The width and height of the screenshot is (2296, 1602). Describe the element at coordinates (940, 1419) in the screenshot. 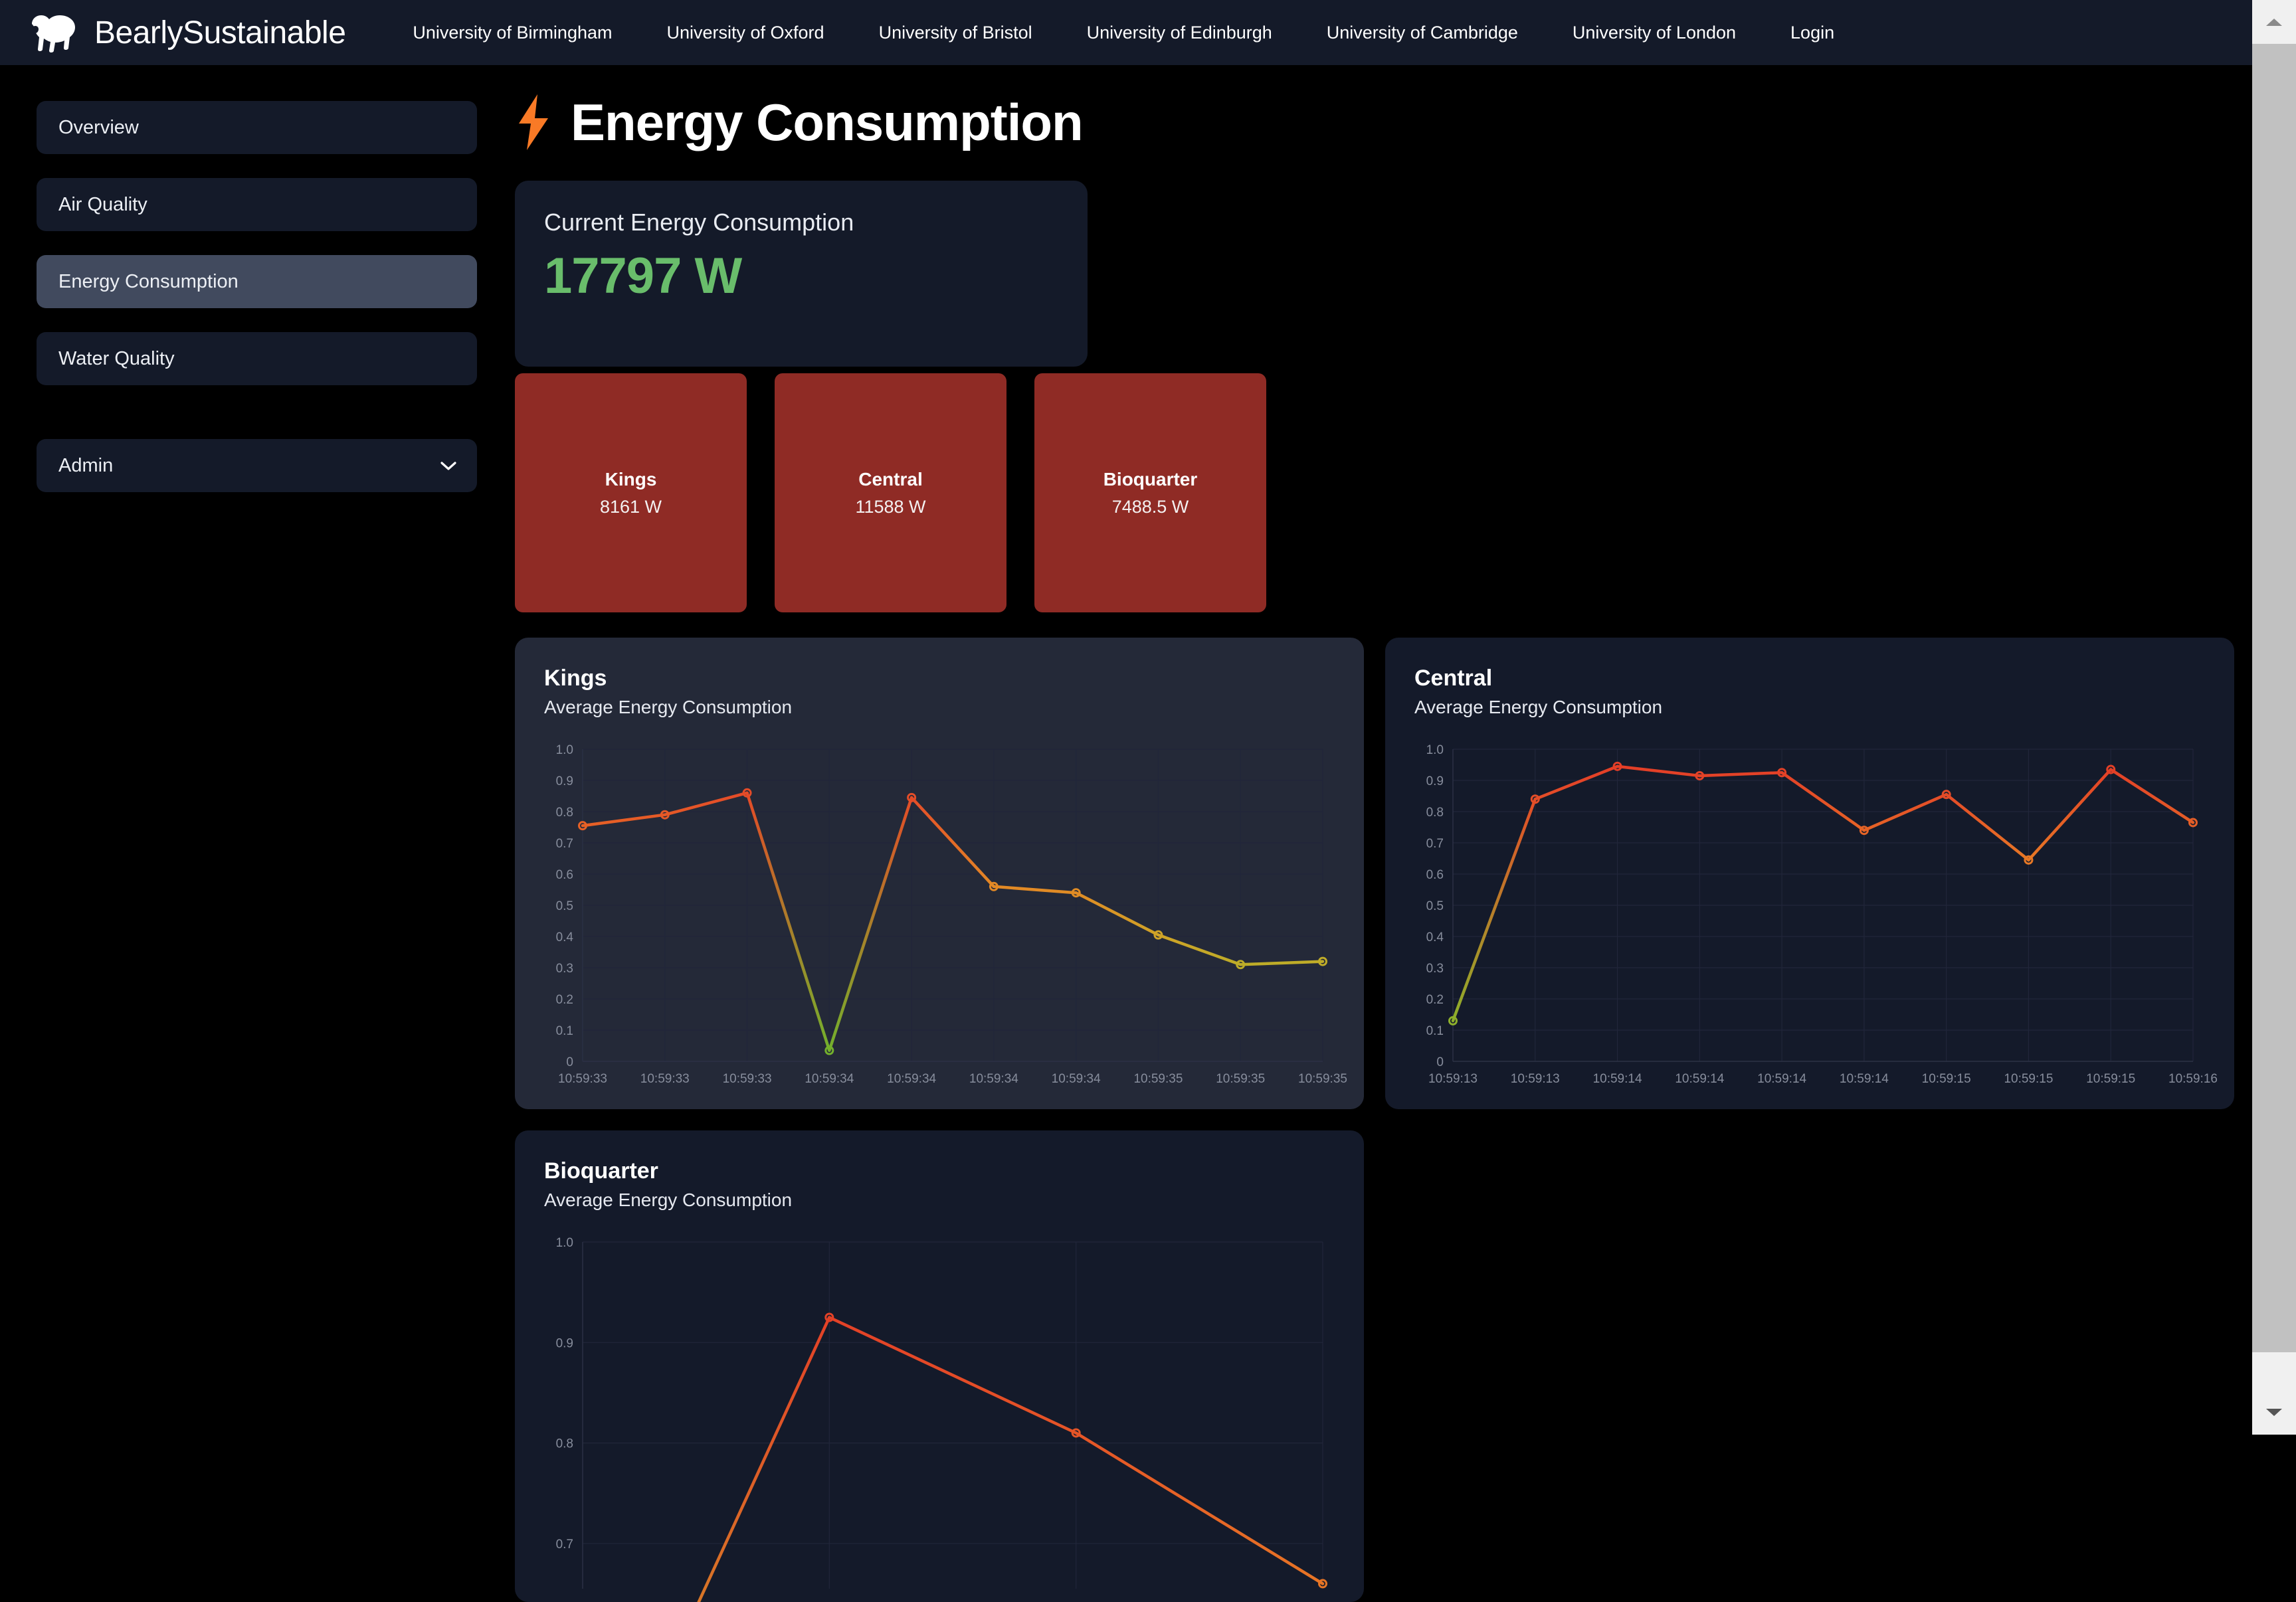

I see `chart-plot-bioquarter: 1.0 0.9 0.8 0.7` at that location.